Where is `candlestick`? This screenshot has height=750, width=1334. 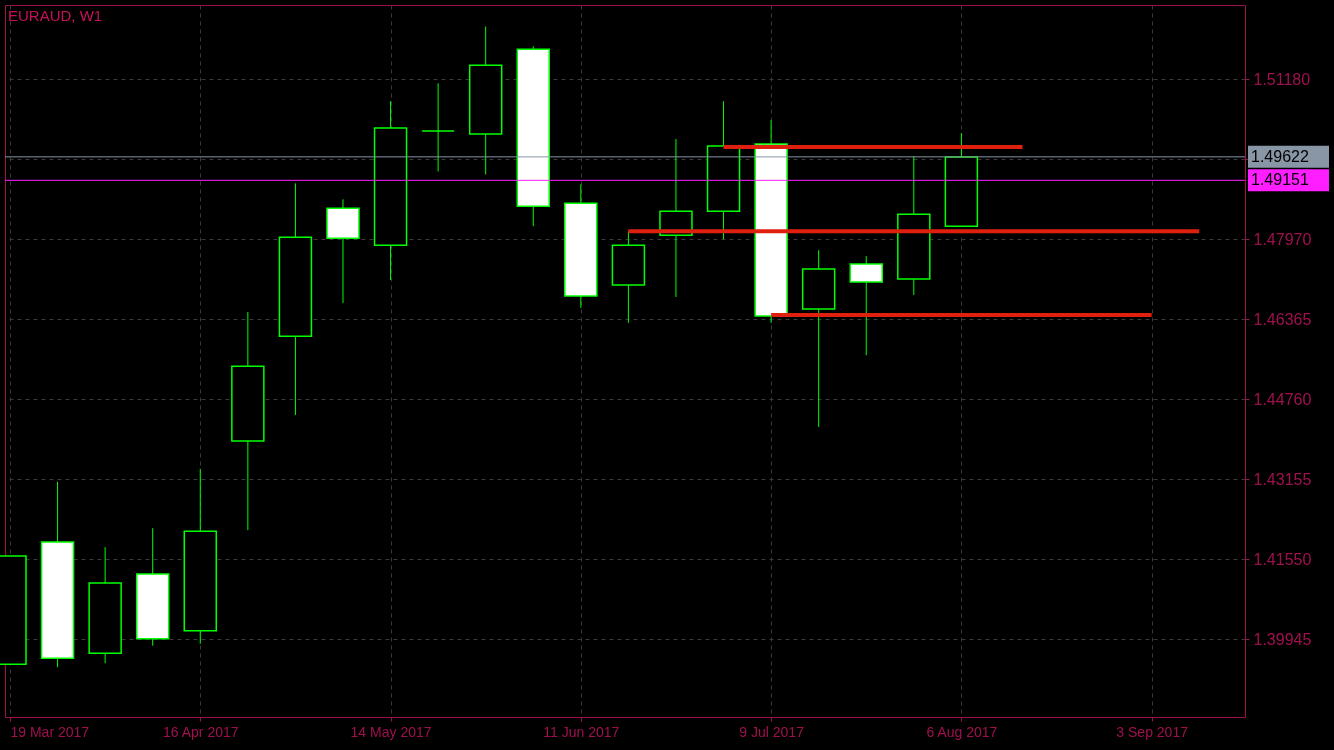 candlestick is located at coordinates (438, 127).